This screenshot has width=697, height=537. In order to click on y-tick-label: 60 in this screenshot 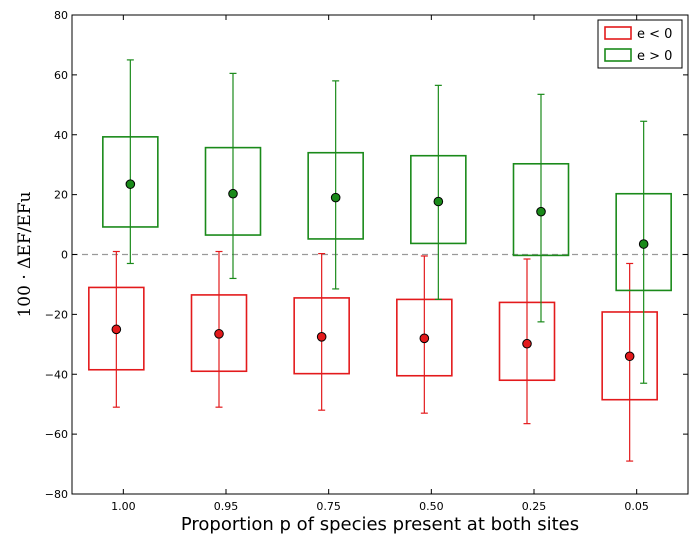, I will do `click(61, 75)`.